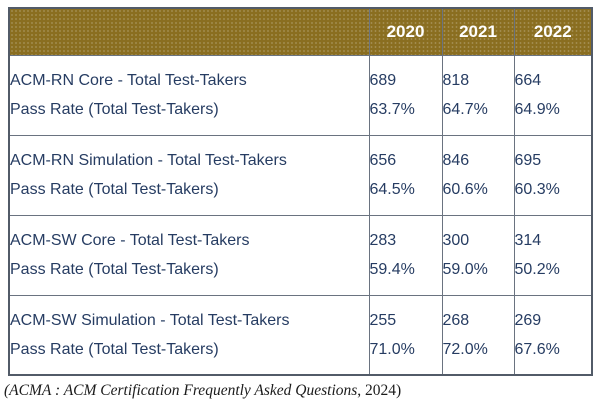 The height and width of the screenshot is (414, 600). Describe the element at coordinates (128, 80) in the screenshot. I see `metric-label: ACM-RN Core - Total Test-Takers` at that location.